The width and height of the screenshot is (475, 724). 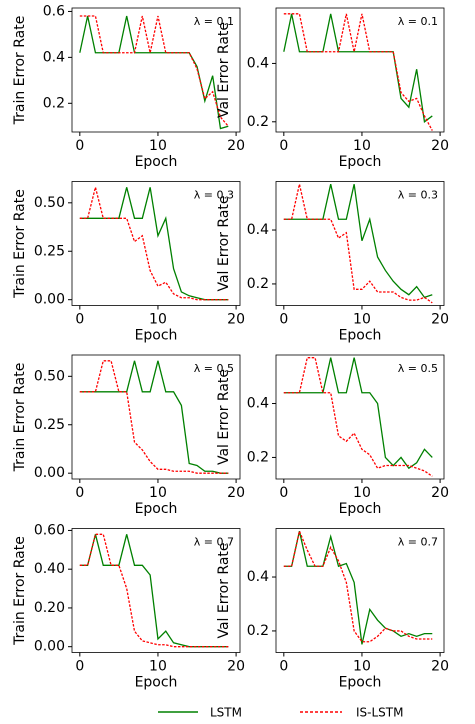 I want to click on y-tick-label: 0.40, so click(x=49, y=569).